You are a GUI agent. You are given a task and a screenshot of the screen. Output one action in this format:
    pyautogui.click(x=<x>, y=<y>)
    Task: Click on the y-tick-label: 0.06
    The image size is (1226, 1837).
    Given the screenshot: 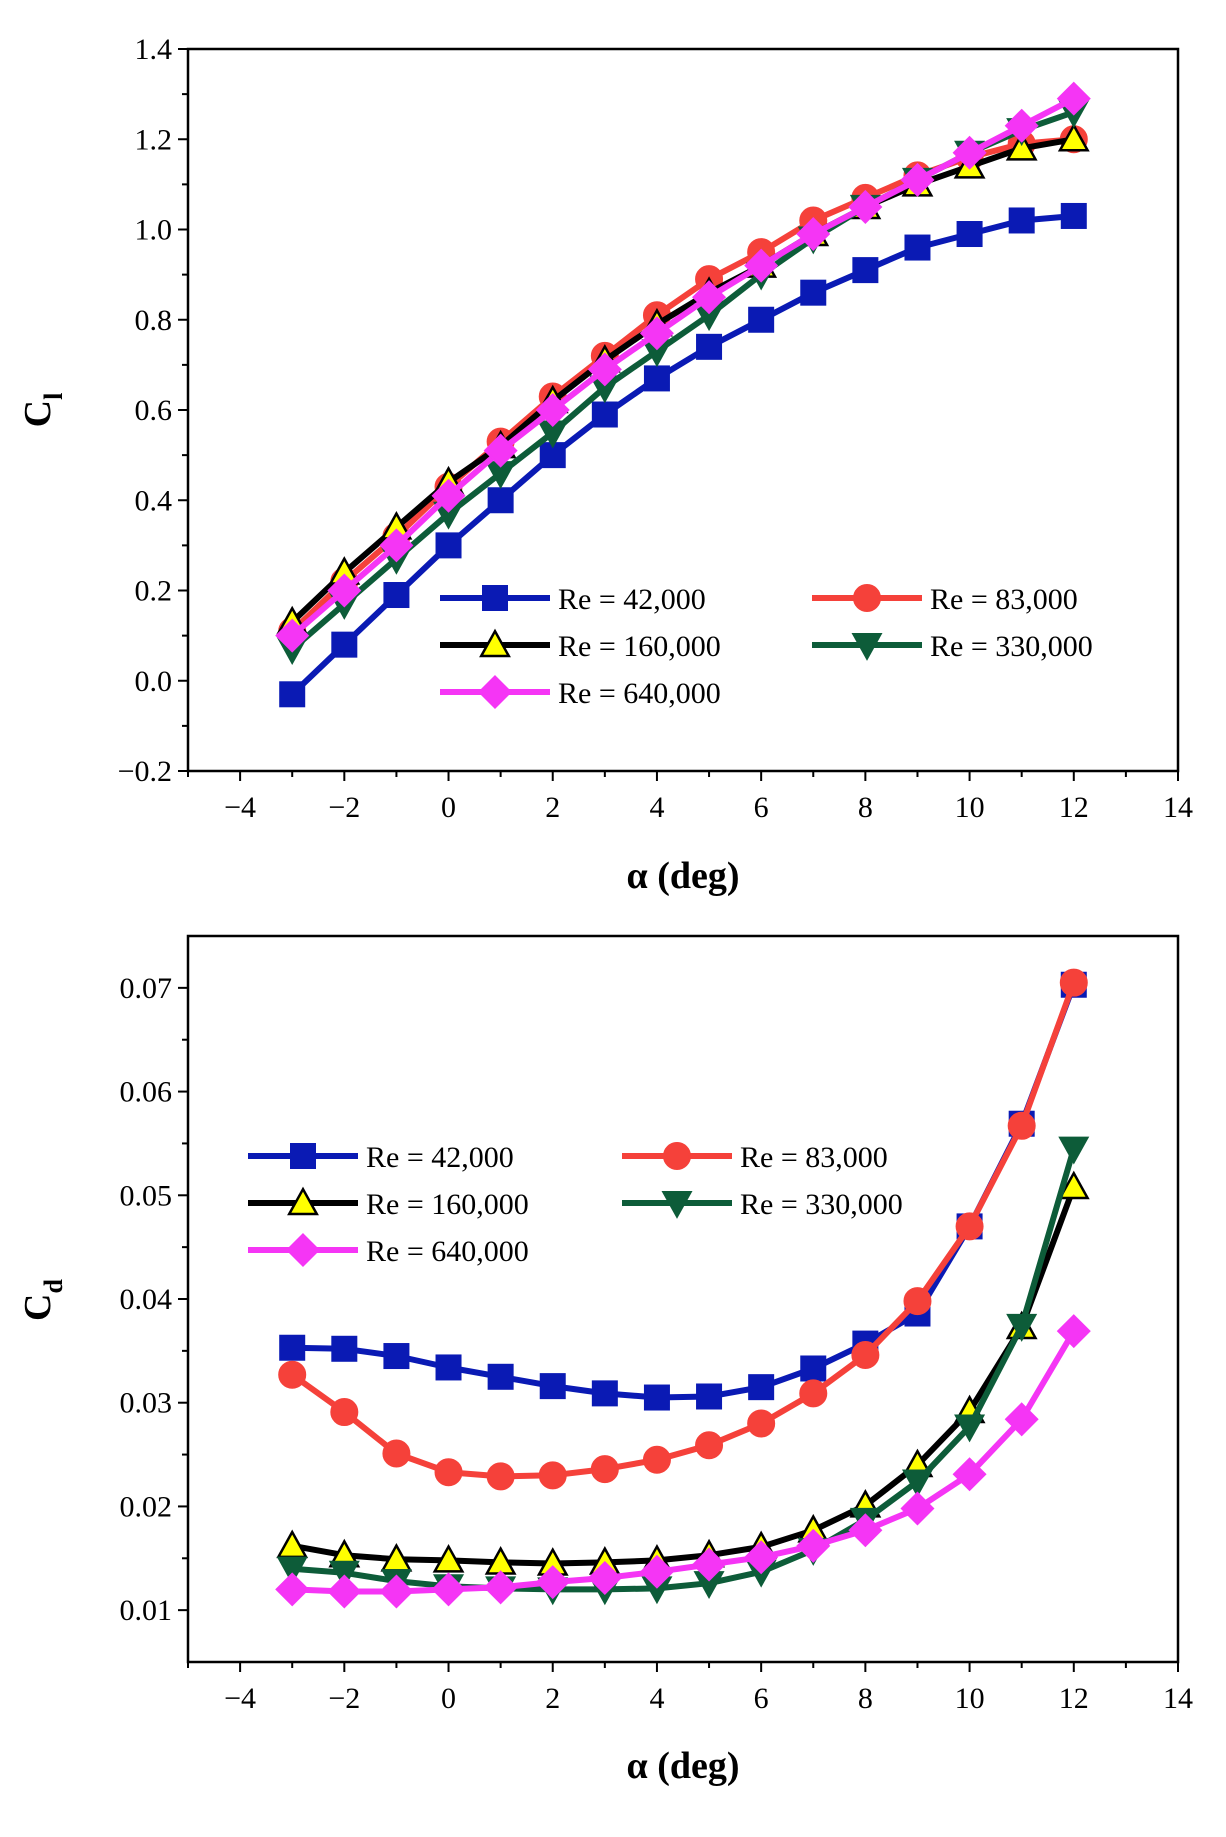 What is the action you would take?
    pyautogui.click(x=146, y=1092)
    